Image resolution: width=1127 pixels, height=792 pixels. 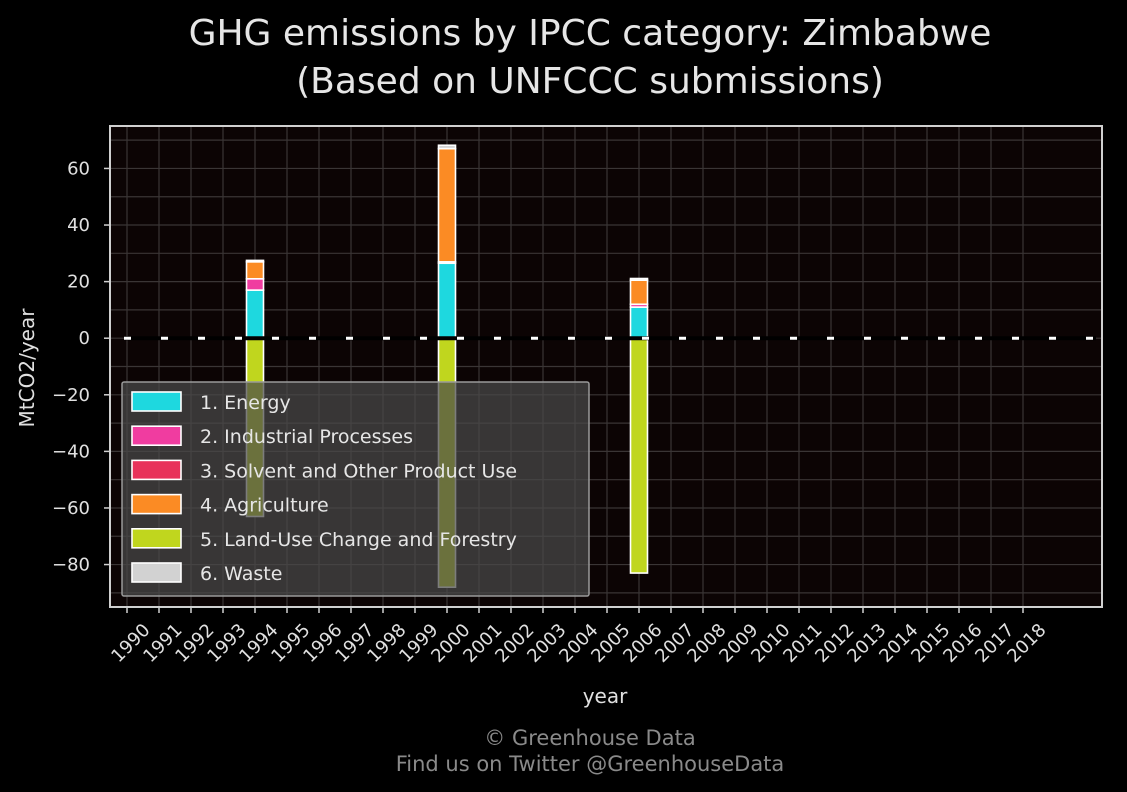 I want to click on y-axis-label: MtCO2/year, so click(x=27, y=368).